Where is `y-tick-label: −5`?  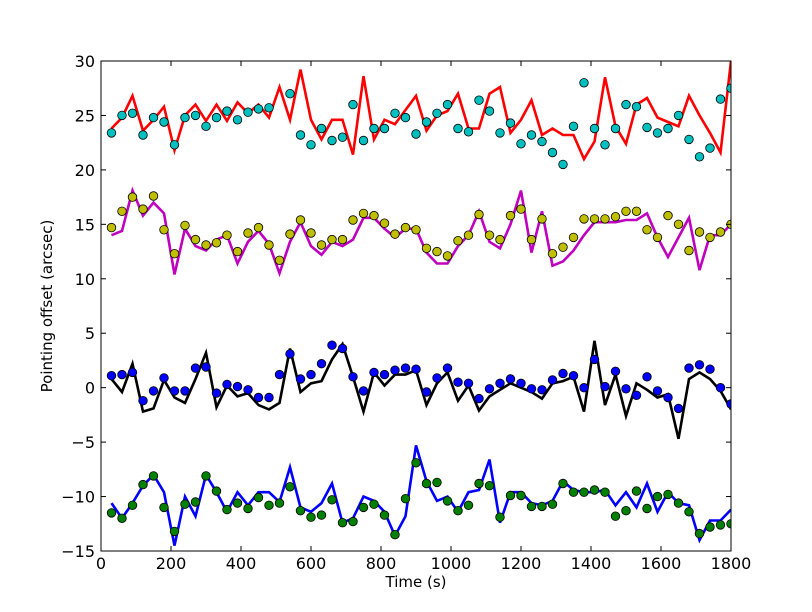 y-tick-label: −5 is located at coordinates (83, 442).